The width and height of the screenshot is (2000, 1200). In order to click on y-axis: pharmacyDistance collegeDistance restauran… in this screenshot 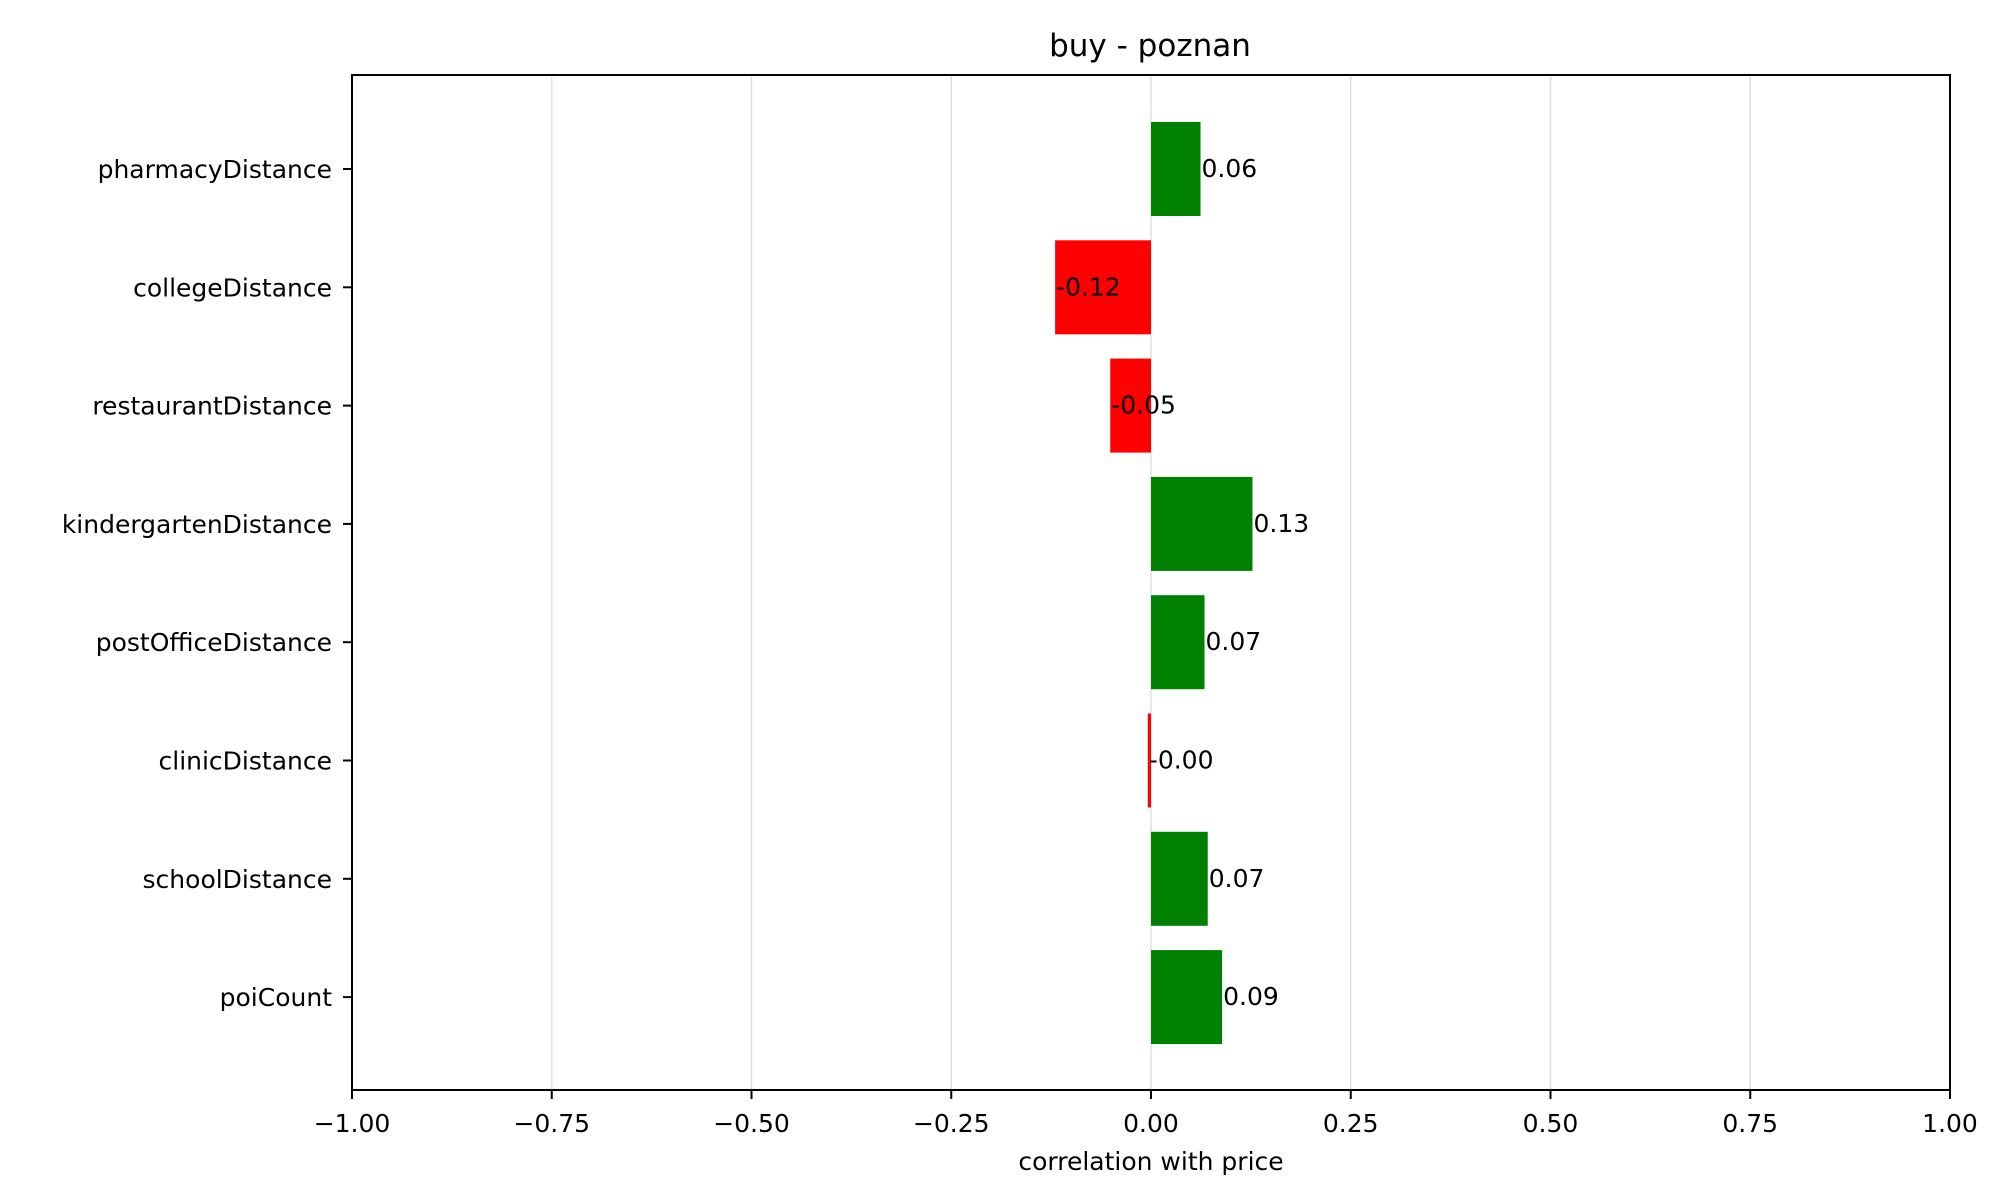, I will do `click(207, 583)`.